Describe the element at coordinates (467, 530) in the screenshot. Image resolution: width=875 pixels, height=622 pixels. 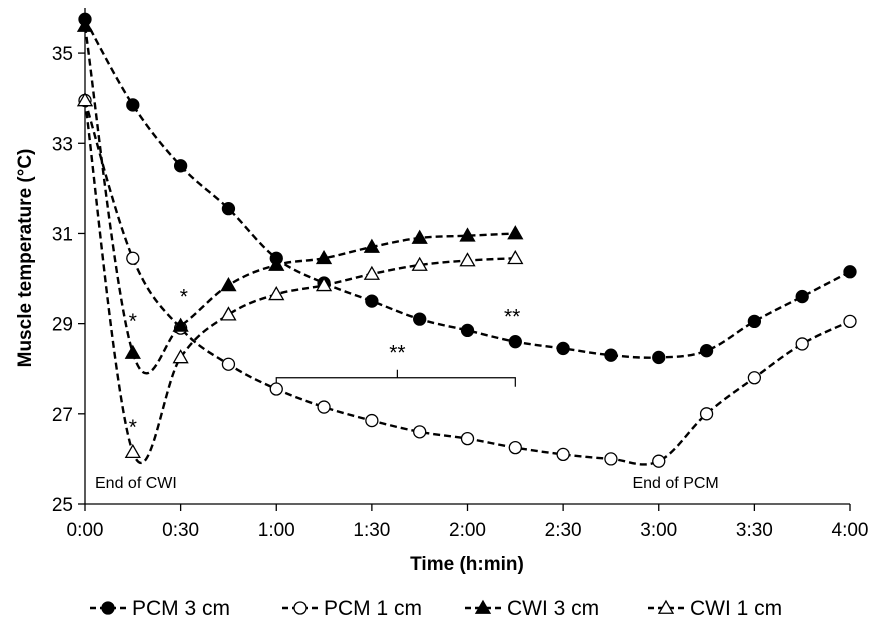
I see `x-tick-label: 2:00` at that location.